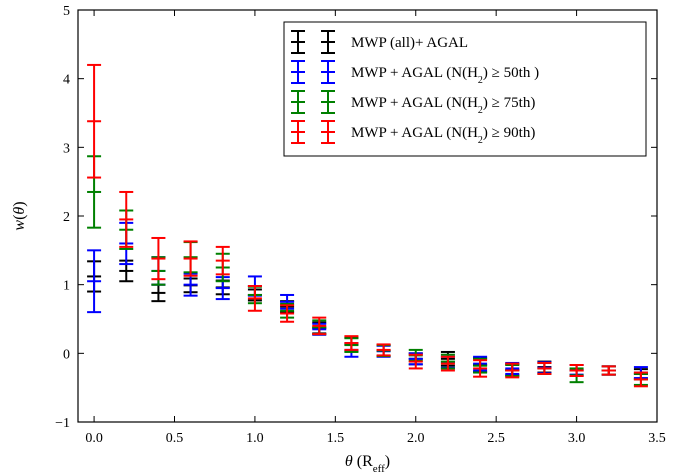  I want to click on x-tick-label: 0.0, so click(94, 438).